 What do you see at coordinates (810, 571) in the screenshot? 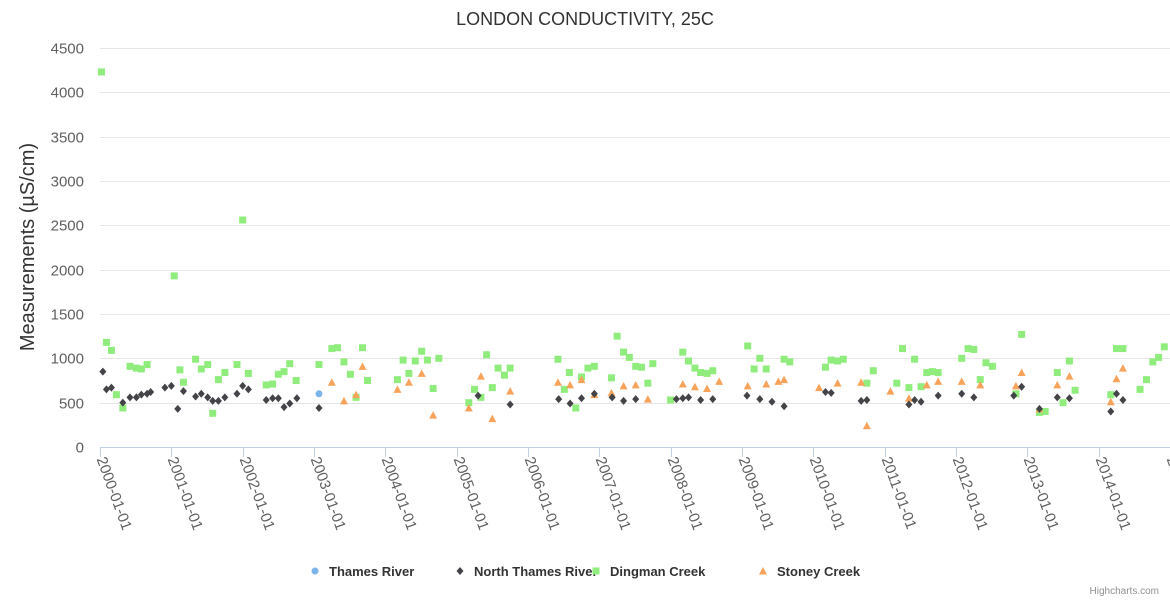
I see `legend-item-stoney-creek: Stoney Creek` at bounding box center [810, 571].